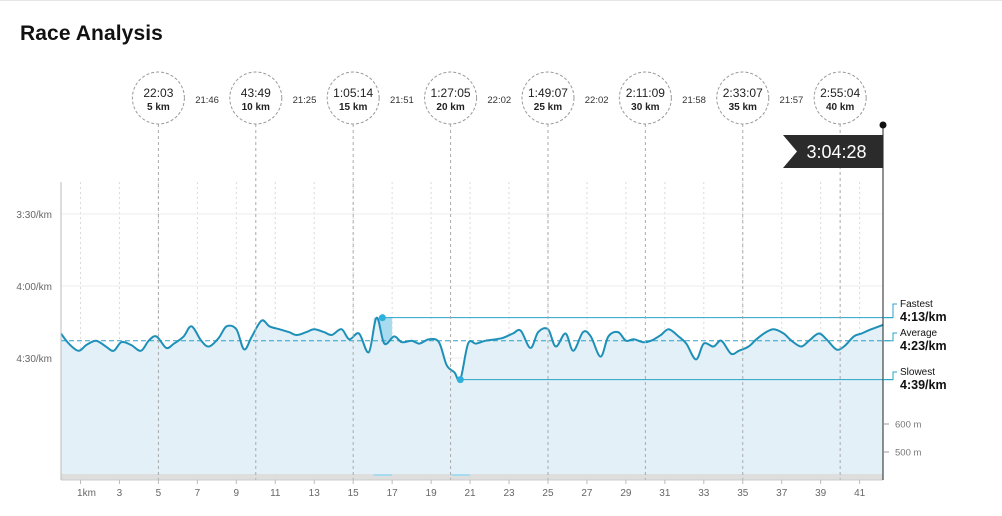 This screenshot has height=516, width=1002. What do you see at coordinates (587, 493) in the screenshot?
I see `x-tick-label: 27` at bounding box center [587, 493].